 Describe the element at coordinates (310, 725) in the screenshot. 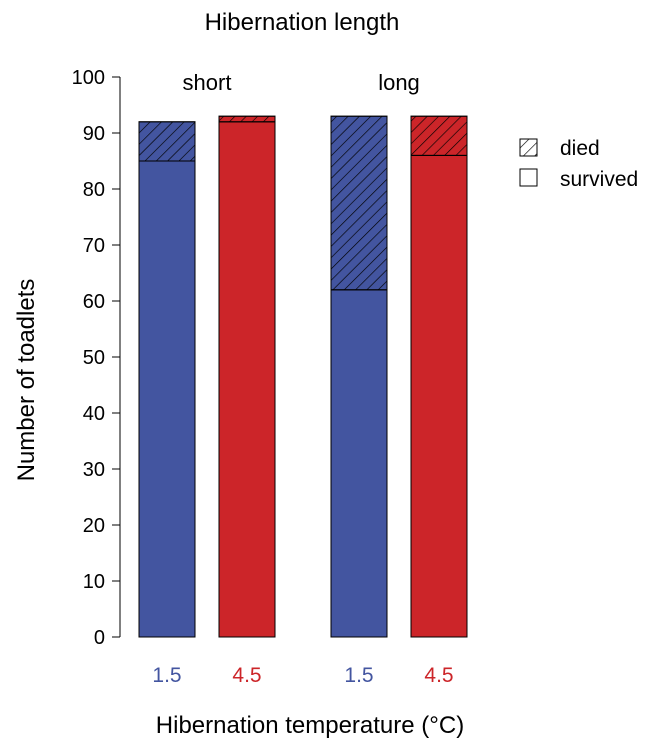

I see `x-axis-label: Hibernation temperature (°C)` at that location.